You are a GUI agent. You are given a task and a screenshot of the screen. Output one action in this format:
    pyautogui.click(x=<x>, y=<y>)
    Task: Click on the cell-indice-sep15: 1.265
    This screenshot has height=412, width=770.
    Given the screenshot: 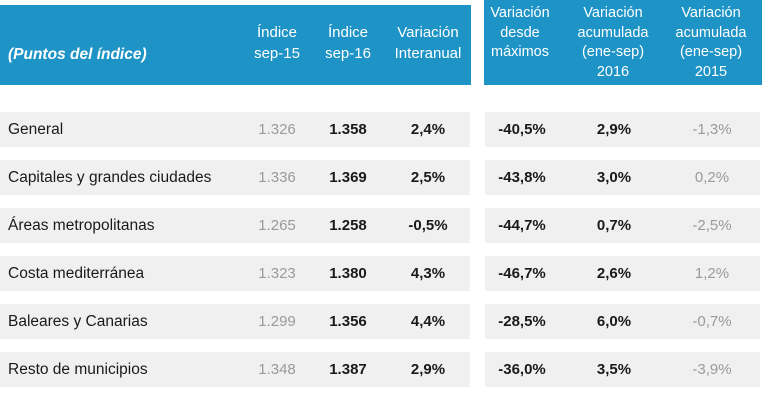 What is the action you would take?
    pyautogui.click(x=277, y=225)
    